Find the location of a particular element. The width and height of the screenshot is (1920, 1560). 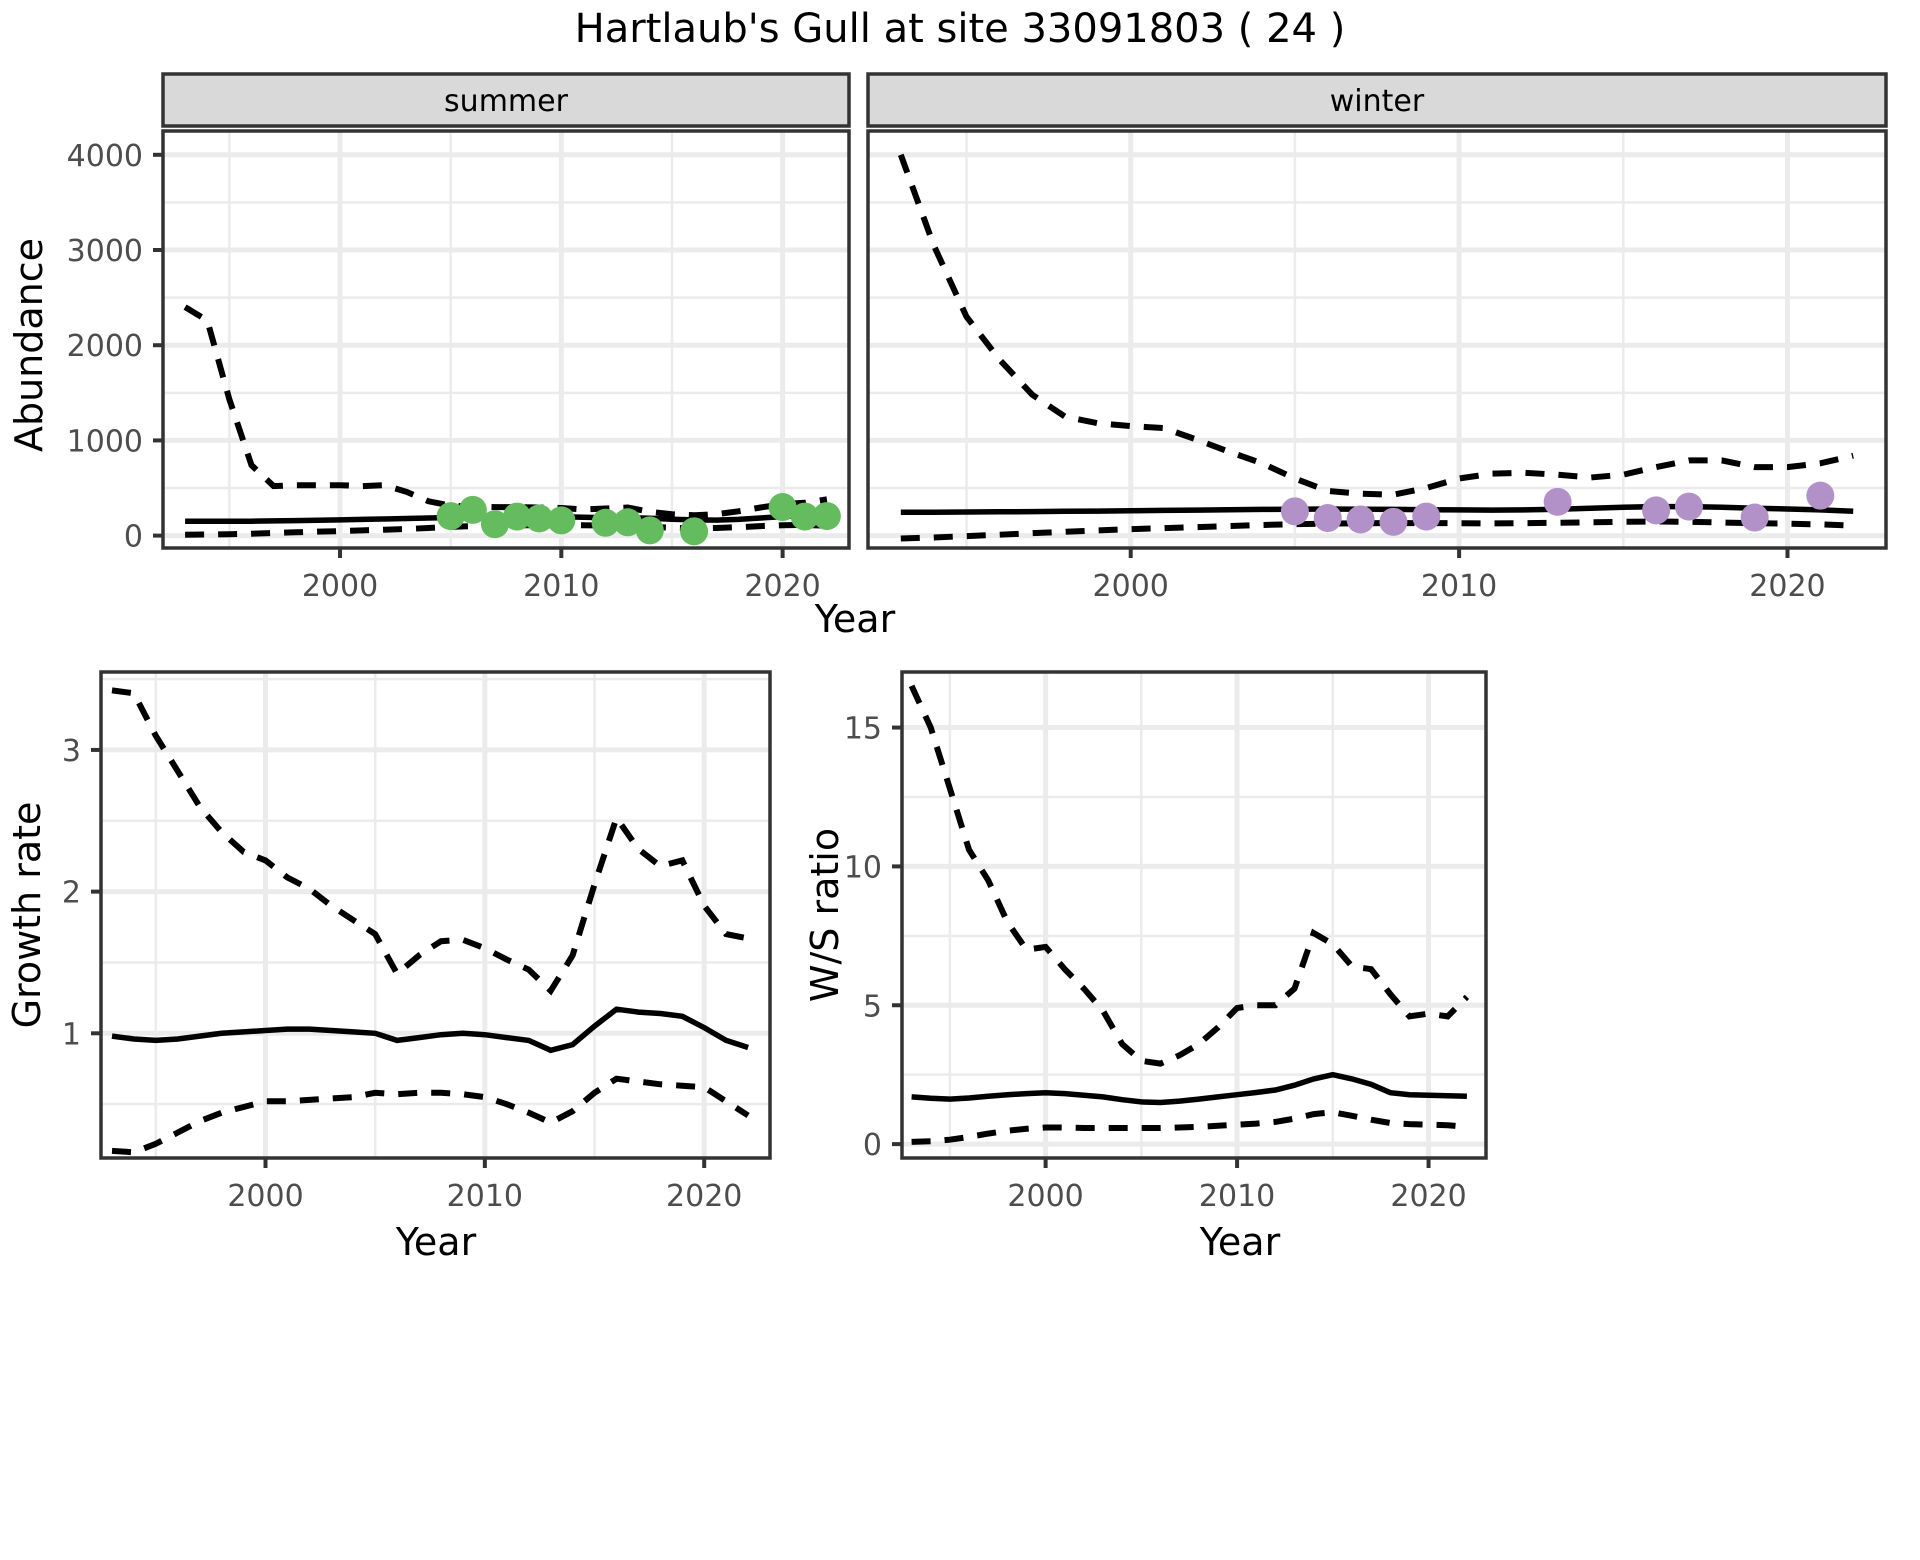

y-axis-title-abundance: Abundance is located at coordinates (29, 345).